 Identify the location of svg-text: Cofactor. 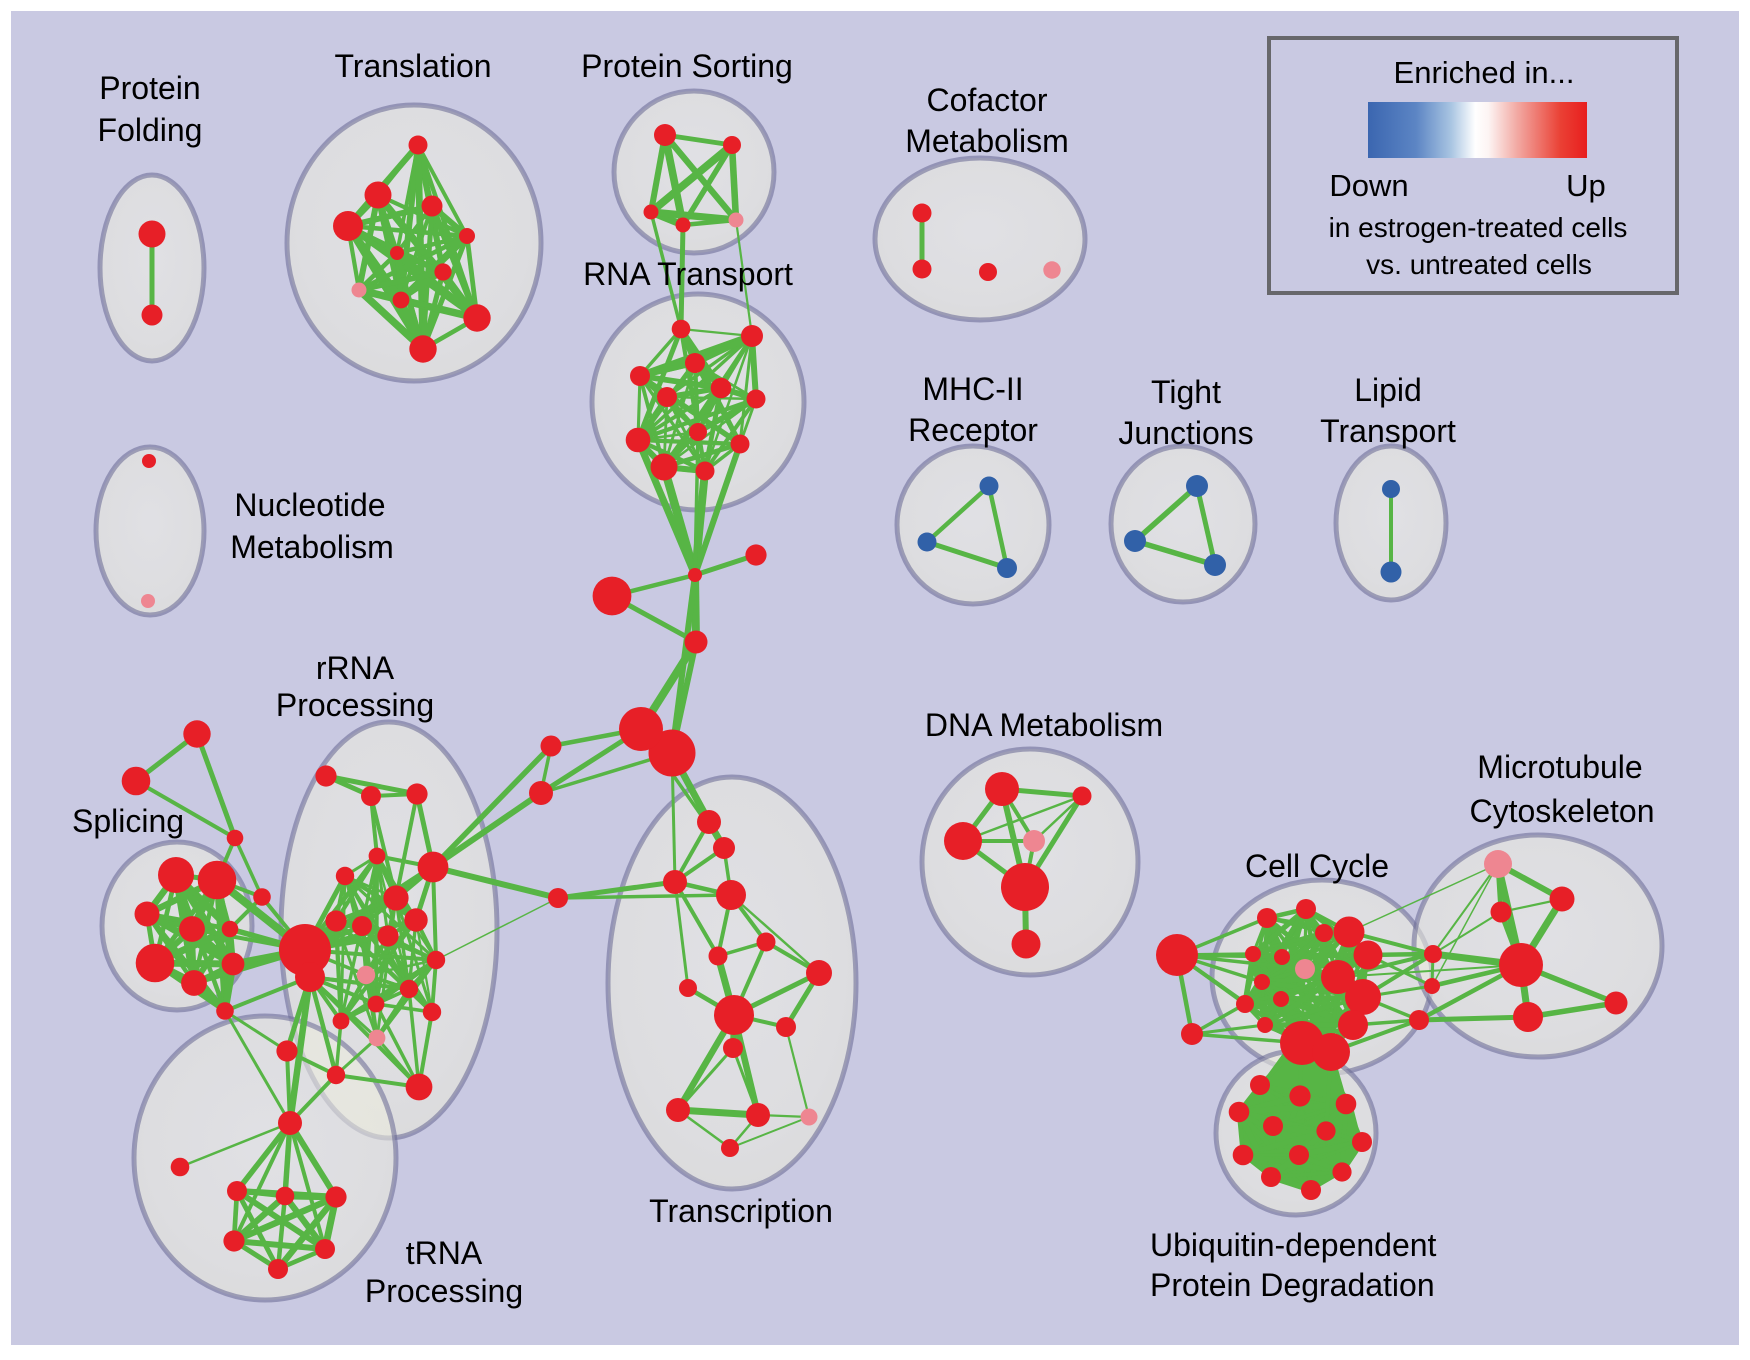
(987, 100).